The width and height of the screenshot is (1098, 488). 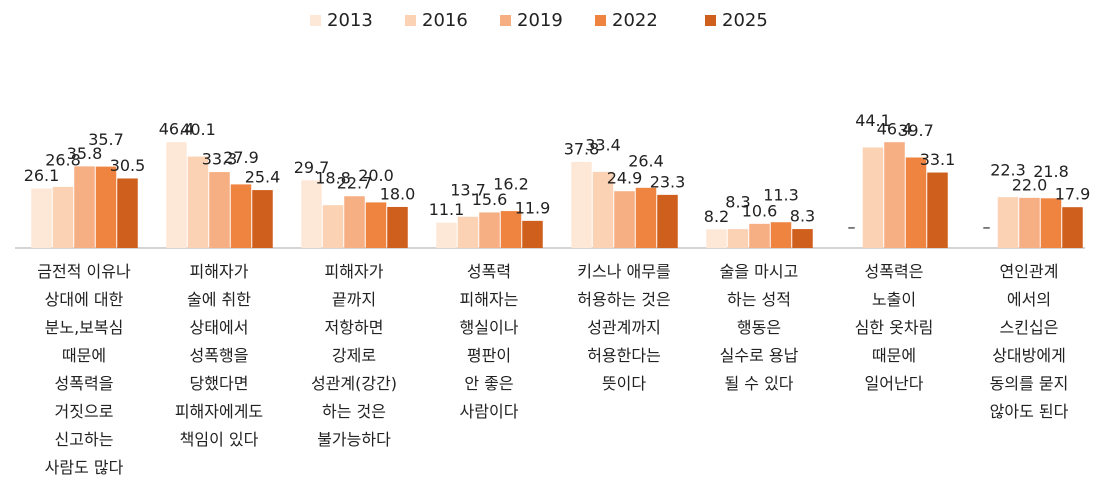 I want to click on value-label: 10.6, so click(x=760, y=210).